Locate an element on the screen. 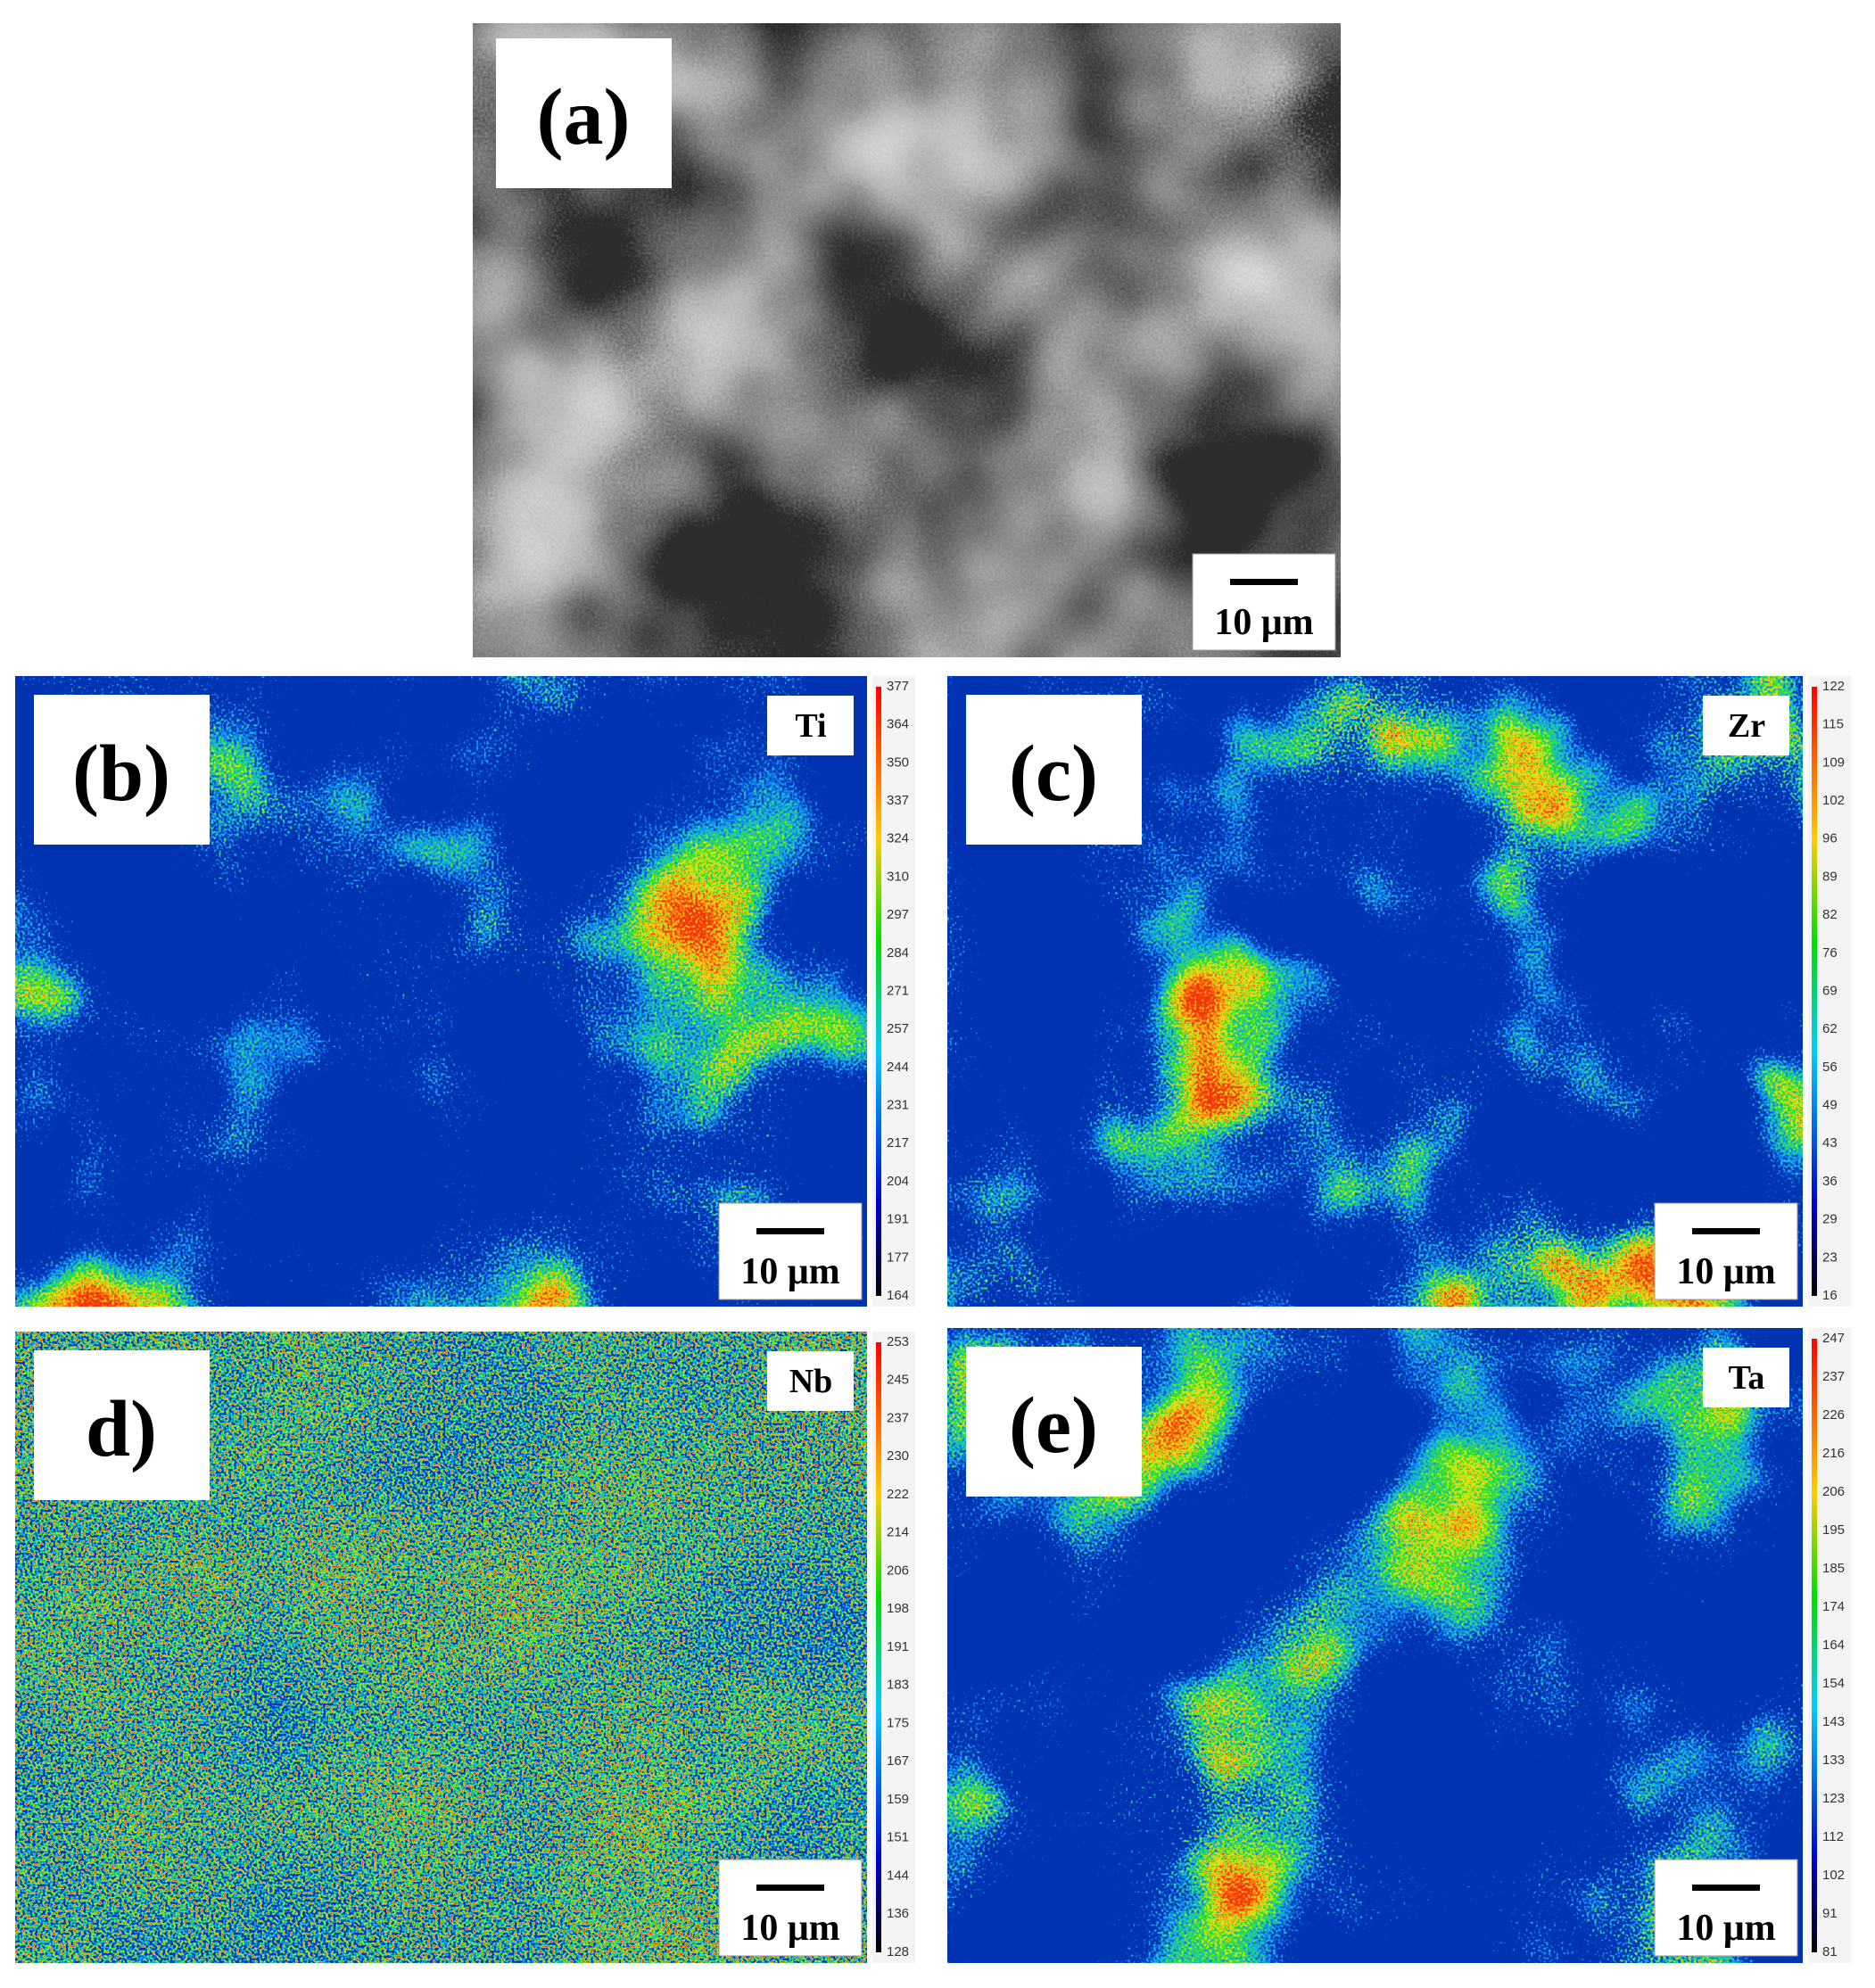  colorbar-tick: 62 is located at coordinates (1830, 1028).